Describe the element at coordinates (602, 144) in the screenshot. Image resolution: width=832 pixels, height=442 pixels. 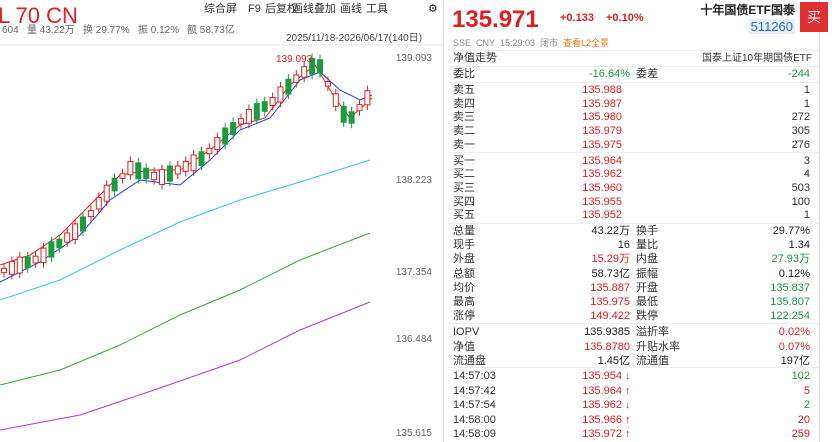
I see `order-price: 135.975` at that location.